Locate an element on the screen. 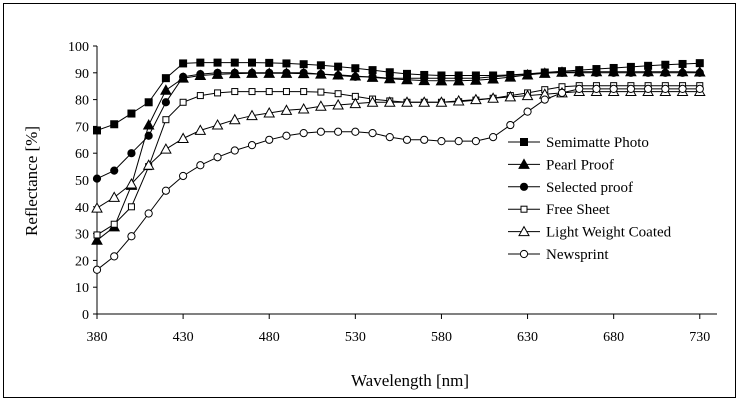  y-tick-label: 30 is located at coordinates (82, 235).